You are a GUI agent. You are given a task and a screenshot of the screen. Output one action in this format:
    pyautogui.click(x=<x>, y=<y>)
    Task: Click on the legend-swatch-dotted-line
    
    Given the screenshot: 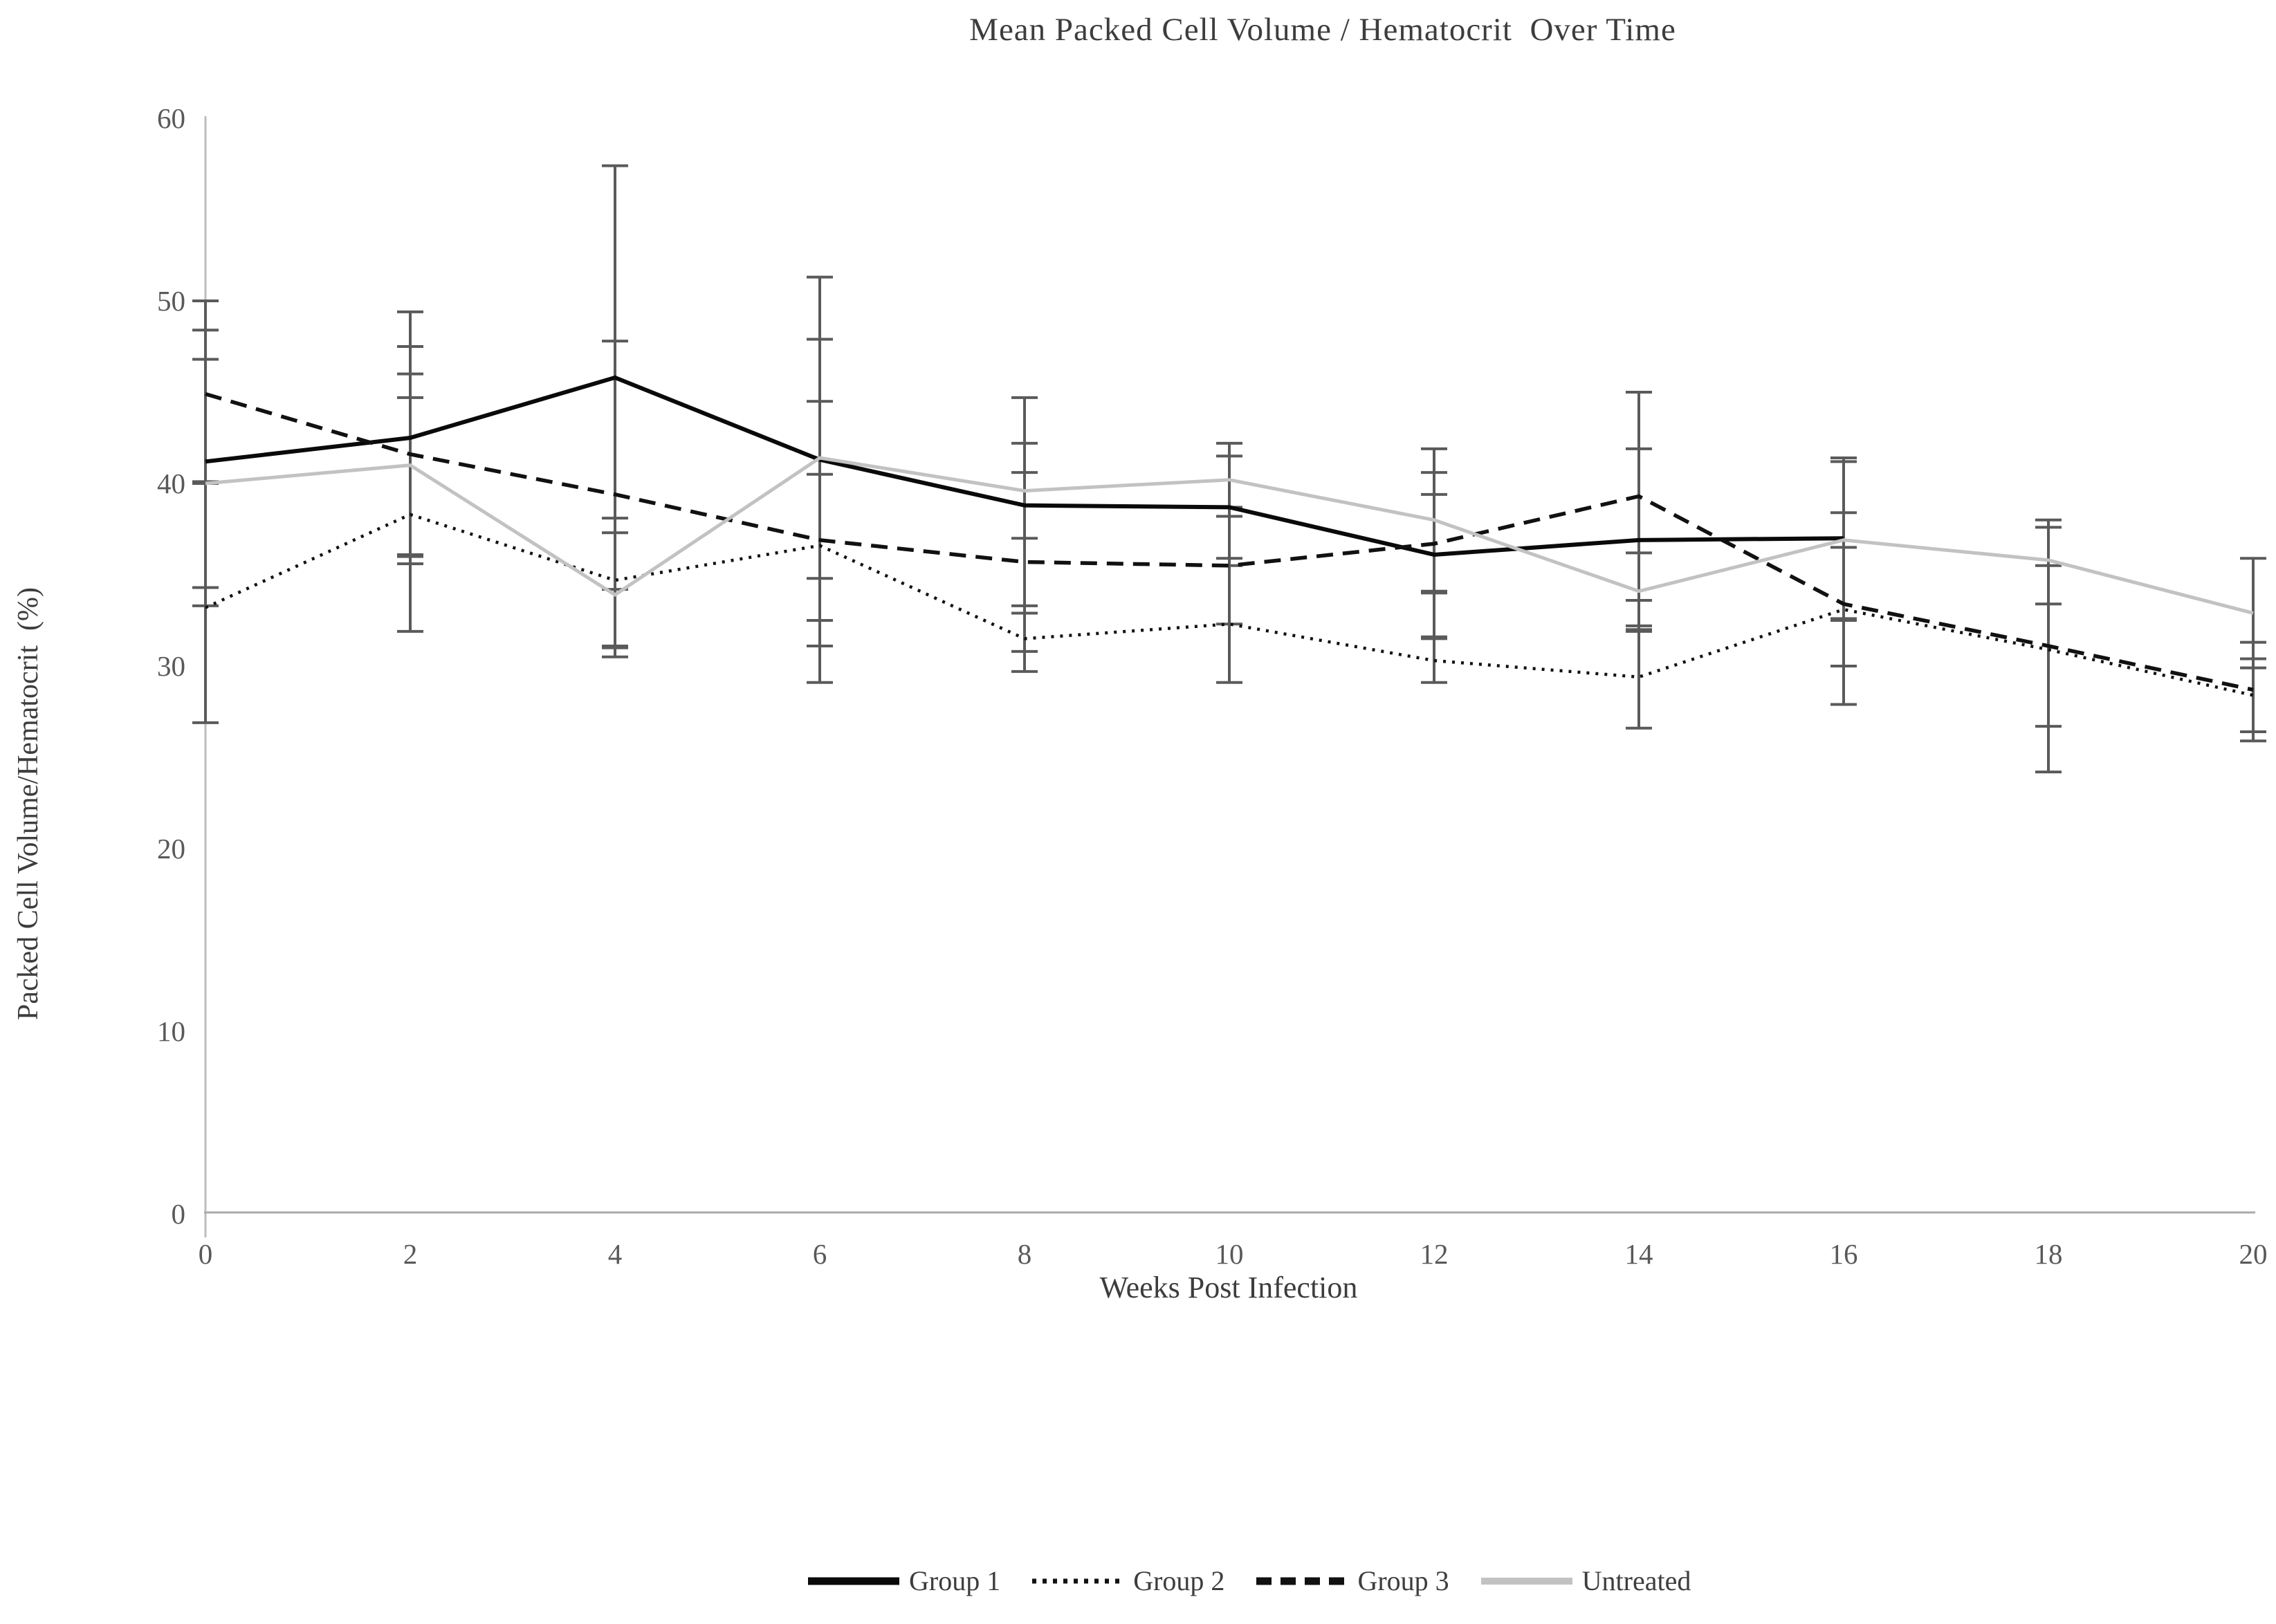 What is the action you would take?
    pyautogui.click(x=1078, y=1580)
    